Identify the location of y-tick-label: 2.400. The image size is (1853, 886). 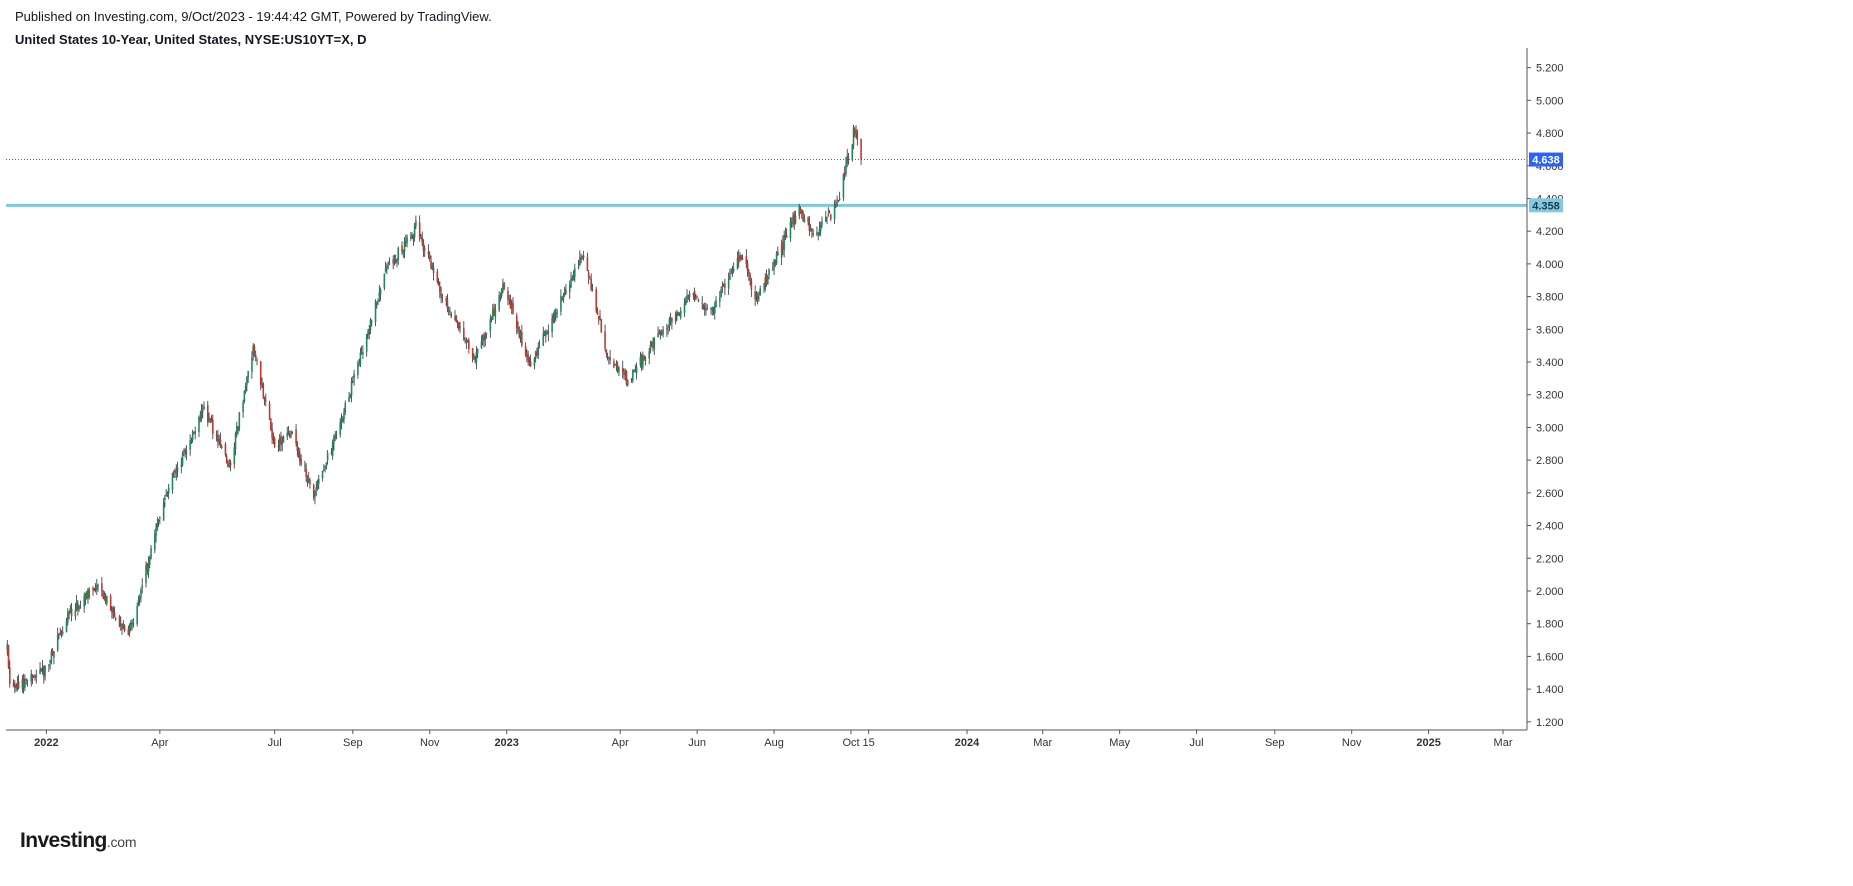
(1550, 527).